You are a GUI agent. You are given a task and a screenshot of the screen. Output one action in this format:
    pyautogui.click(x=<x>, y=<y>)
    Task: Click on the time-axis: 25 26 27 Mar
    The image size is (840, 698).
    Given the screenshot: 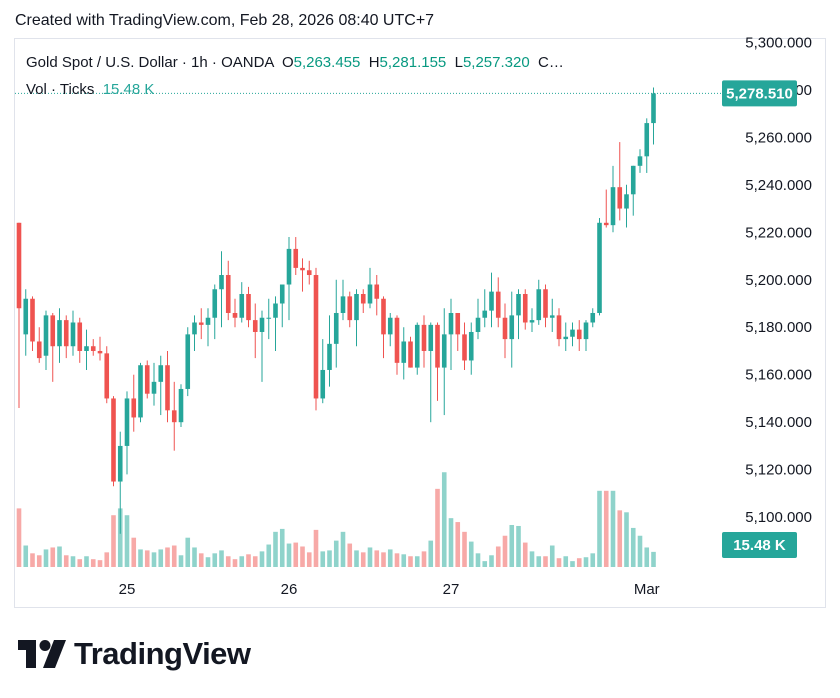 What is the action you would take?
    pyautogui.click(x=389, y=589)
    